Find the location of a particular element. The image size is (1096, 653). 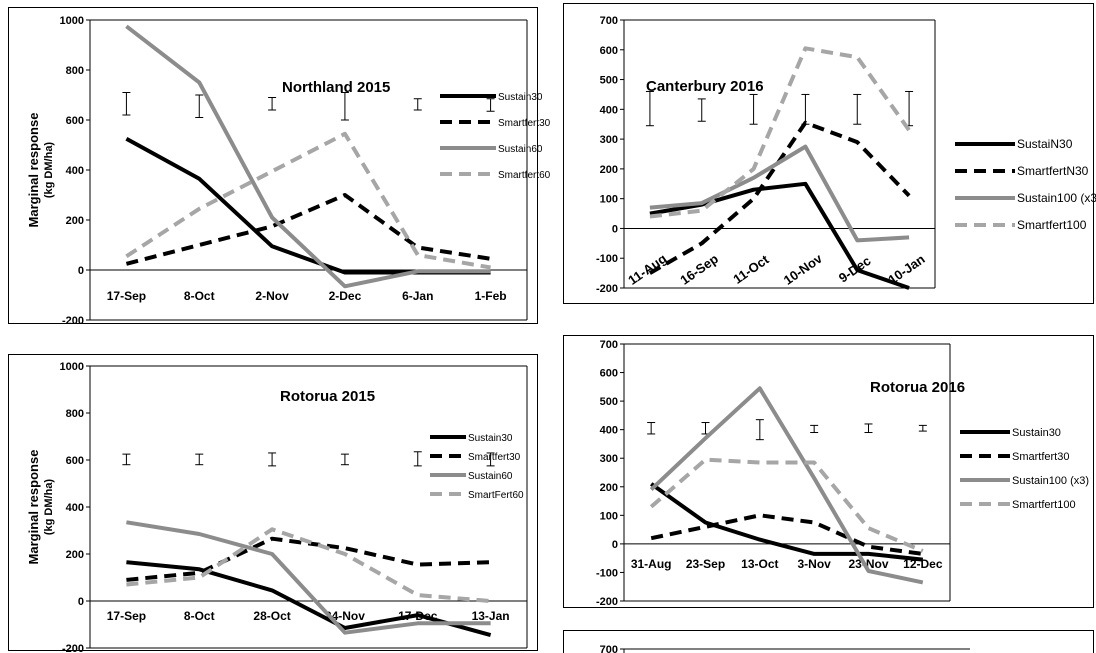

legend-label: Sustain100 (x3) is located at coordinates (1050, 481).